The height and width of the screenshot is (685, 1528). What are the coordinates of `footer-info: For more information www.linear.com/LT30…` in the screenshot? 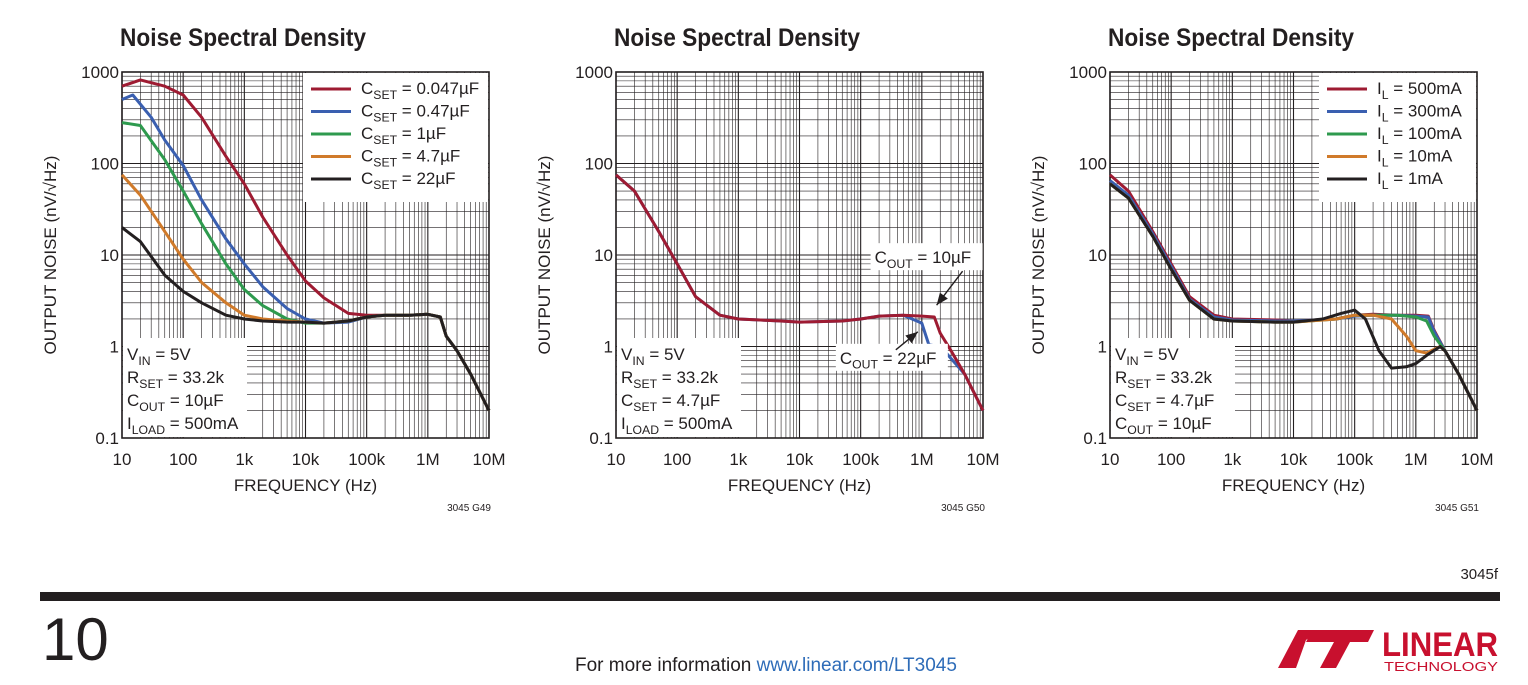 It's located at (766, 666).